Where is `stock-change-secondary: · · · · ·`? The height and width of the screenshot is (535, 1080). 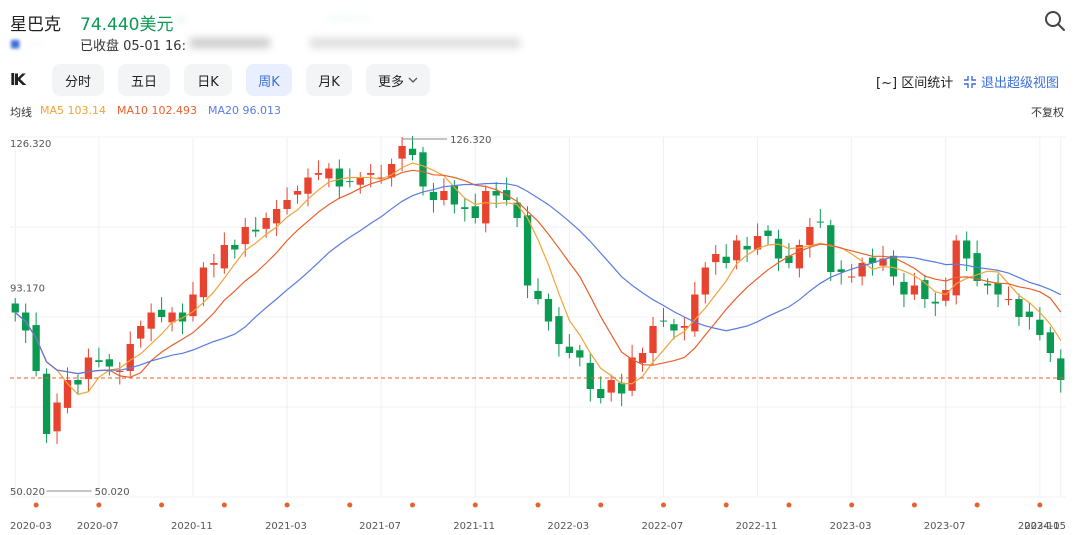
stock-change-secondary: · · · · · is located at coordinates (349, 19).